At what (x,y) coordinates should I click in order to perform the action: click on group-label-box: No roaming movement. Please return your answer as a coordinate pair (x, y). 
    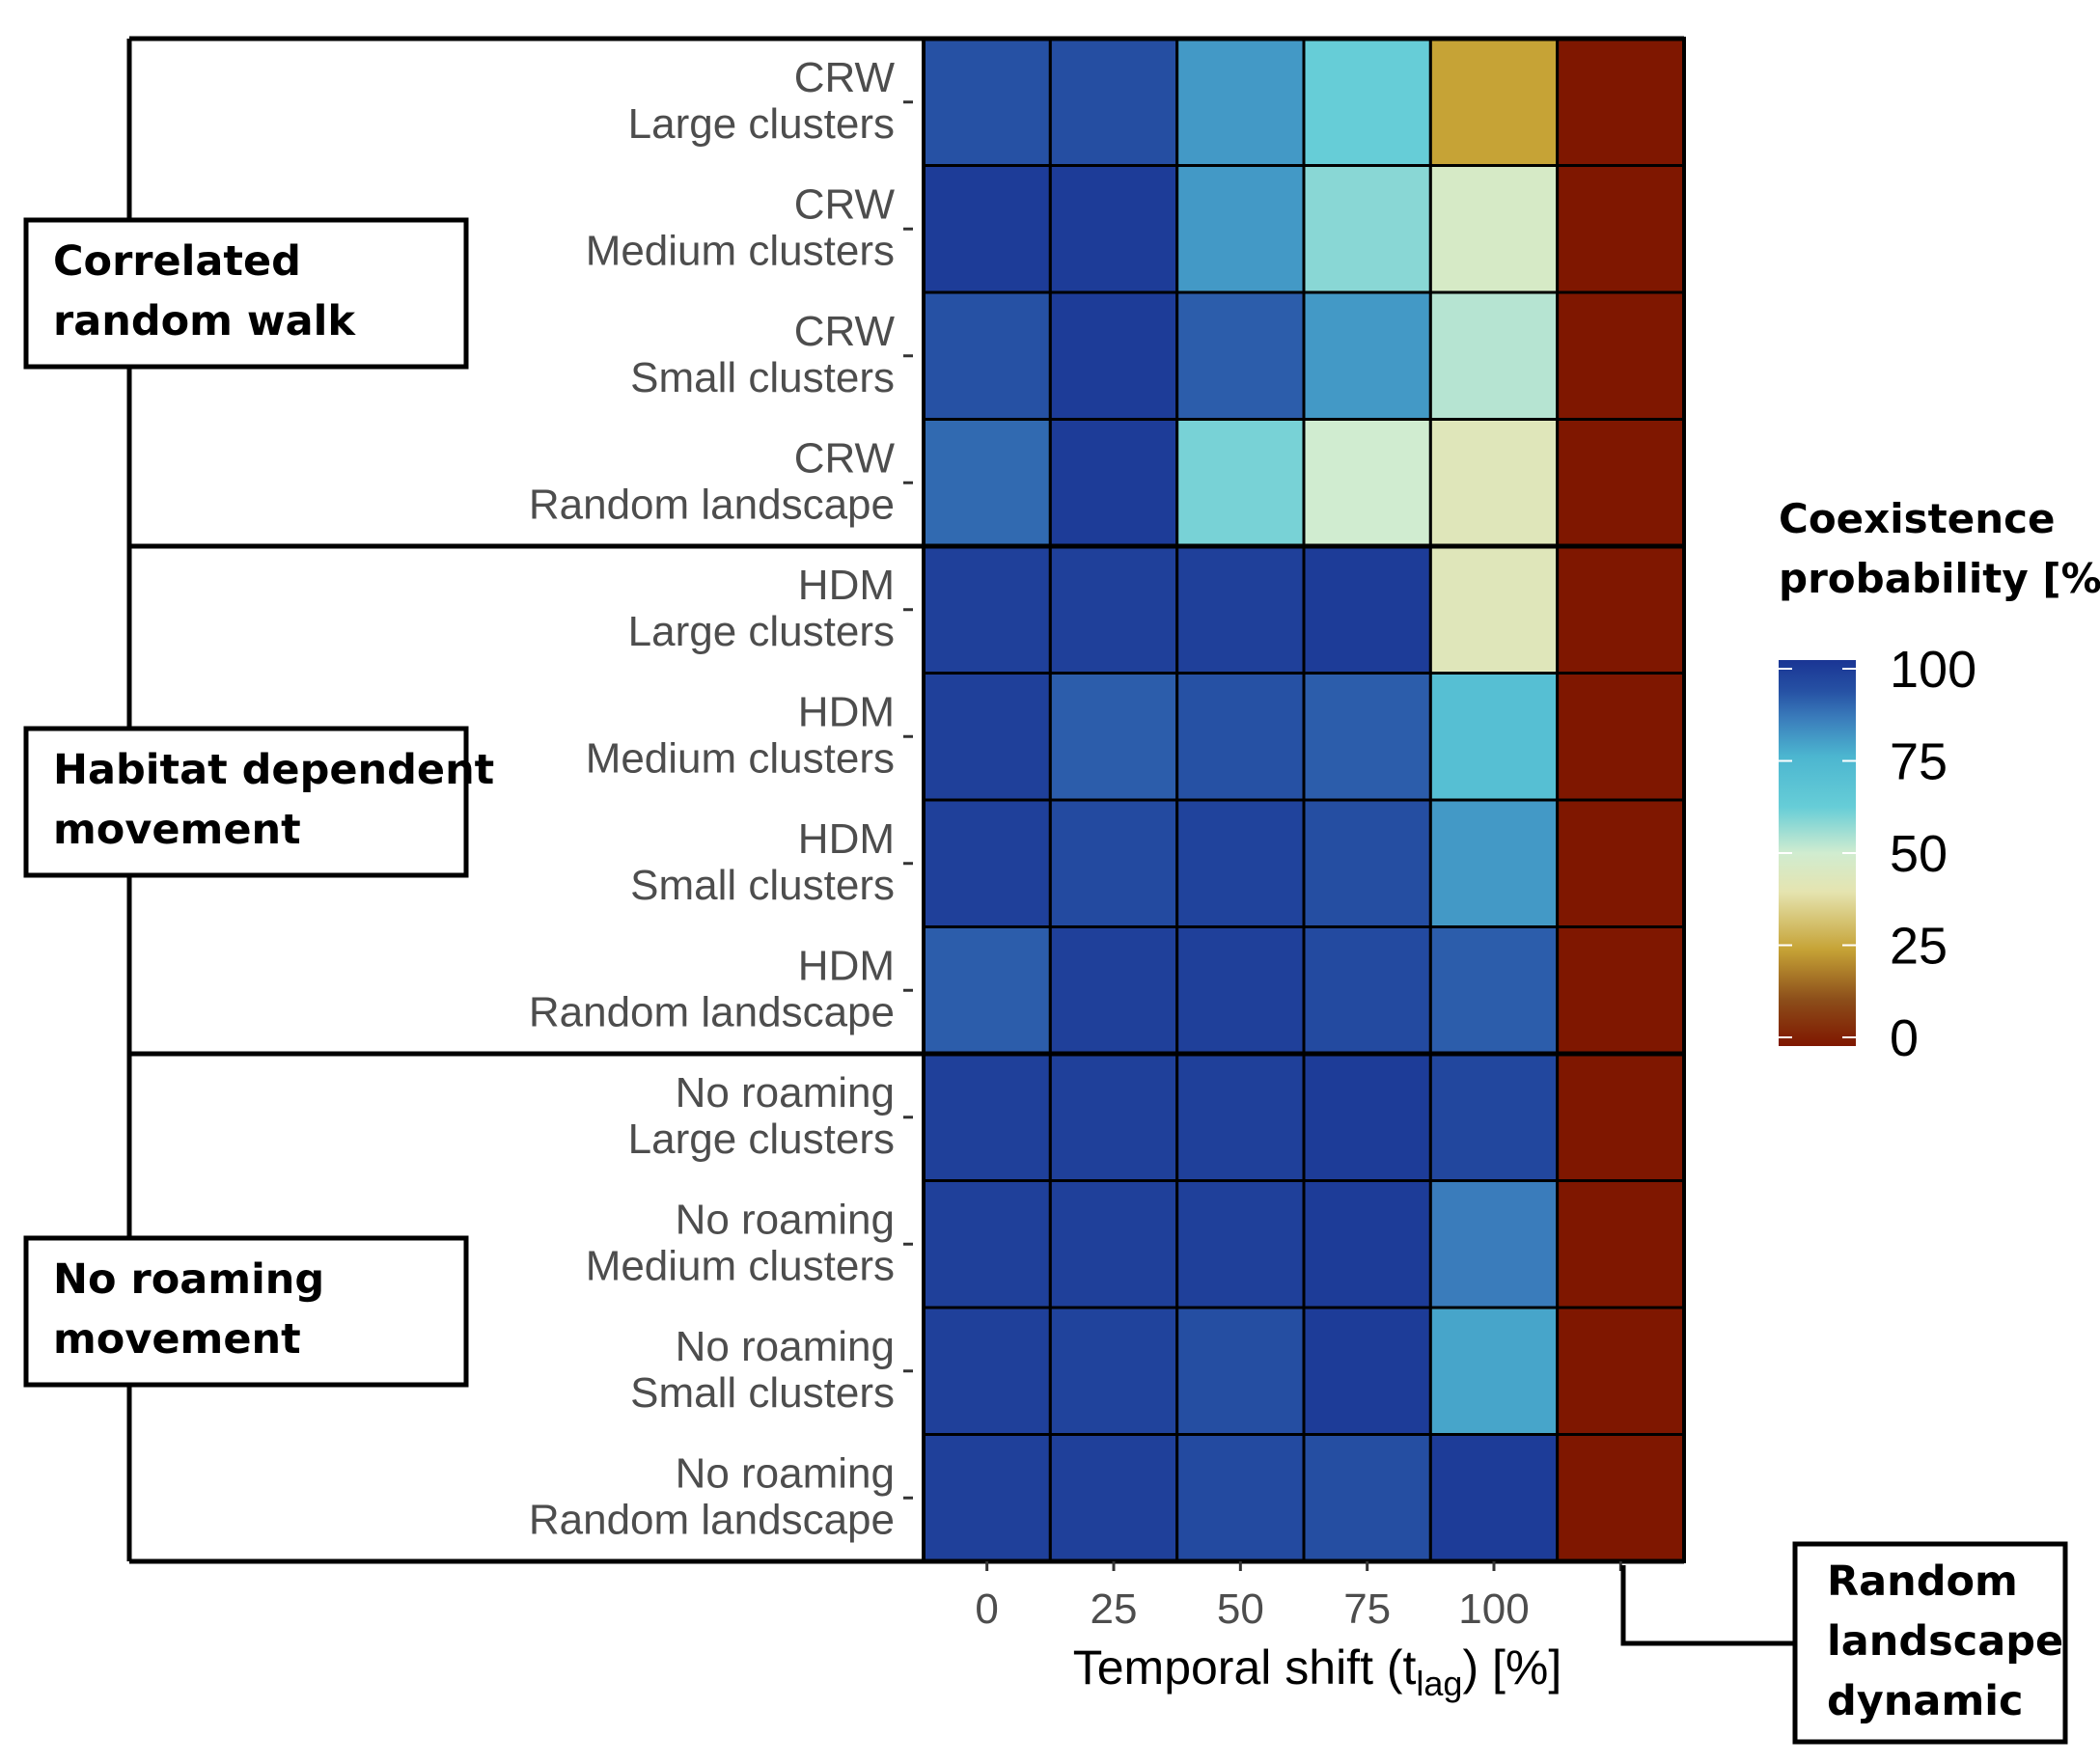
    Looking at the image, I should click on (246, 1311).